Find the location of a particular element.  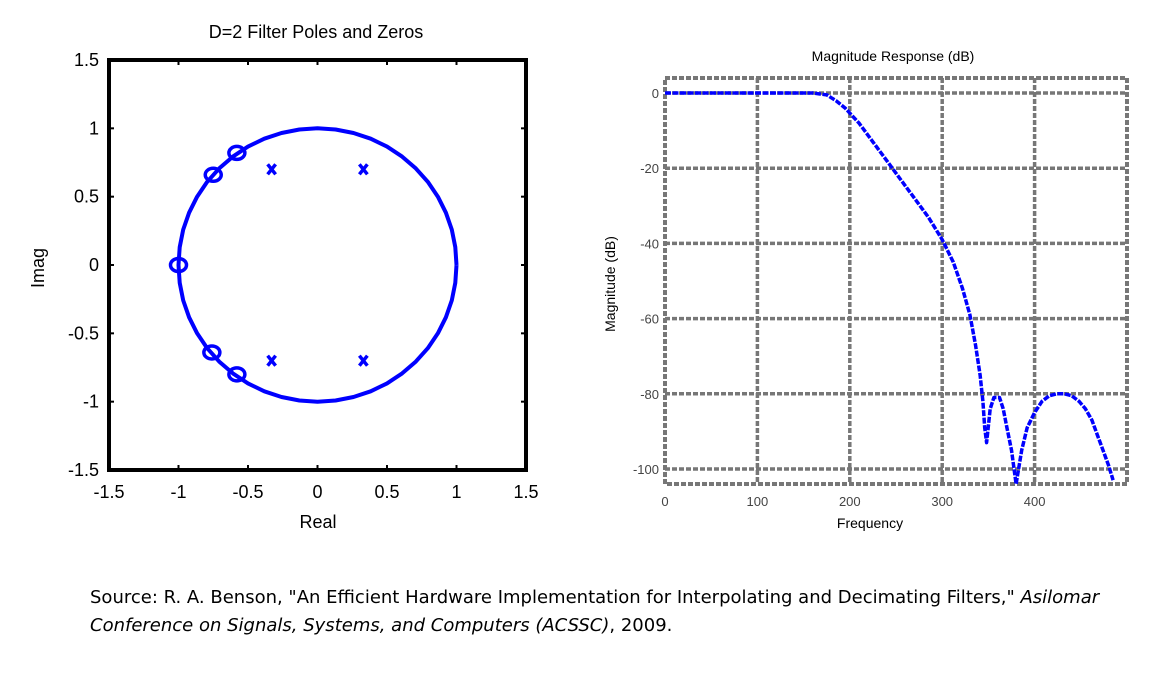

pz-x-tick-label: -1.5 is located at coordinates (108, 492).